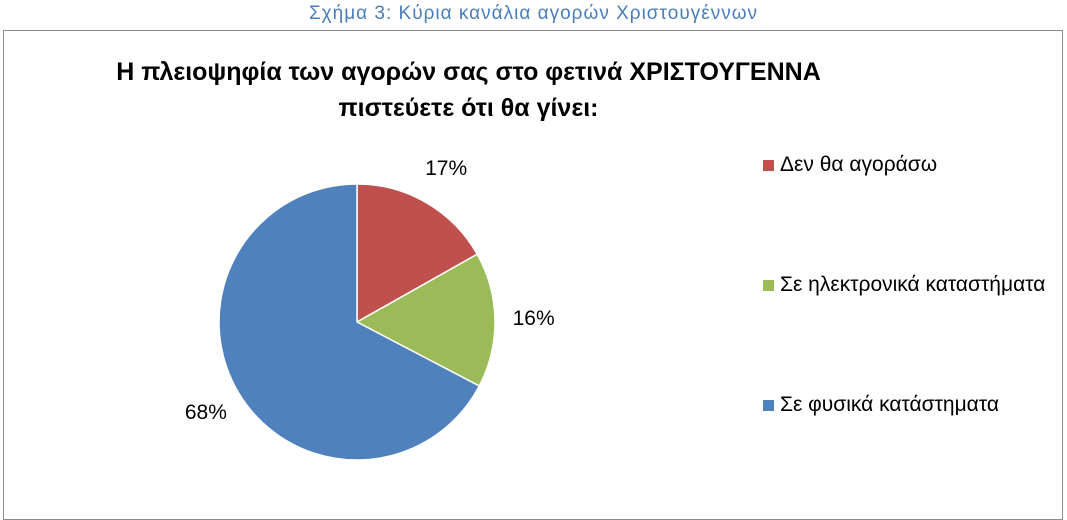  Describe the element at coordinates (446, 168) in the screenshot. I see `data-label: 17%` at that location.